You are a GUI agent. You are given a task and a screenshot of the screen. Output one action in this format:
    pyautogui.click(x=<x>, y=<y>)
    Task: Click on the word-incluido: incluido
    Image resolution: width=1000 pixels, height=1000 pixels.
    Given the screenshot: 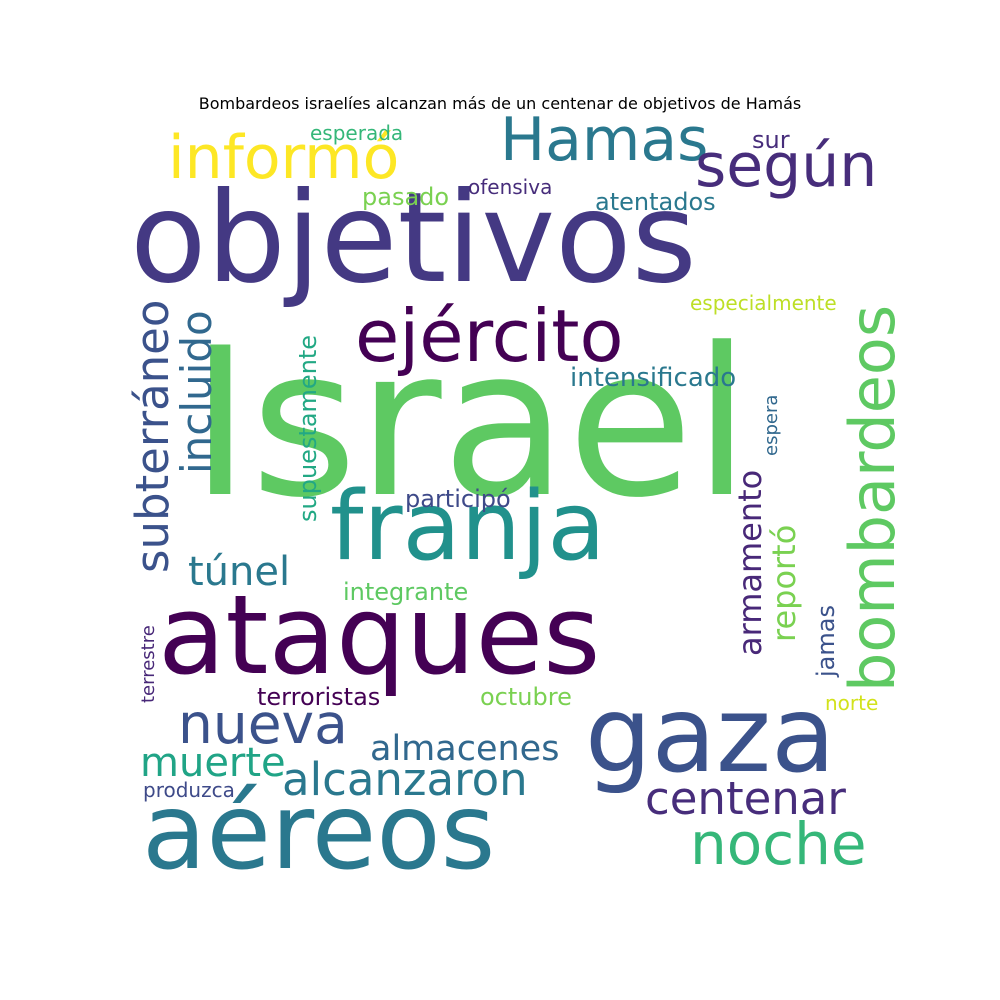 What is the action you would take?
    pyautogui.click(x=196, y=392)
    